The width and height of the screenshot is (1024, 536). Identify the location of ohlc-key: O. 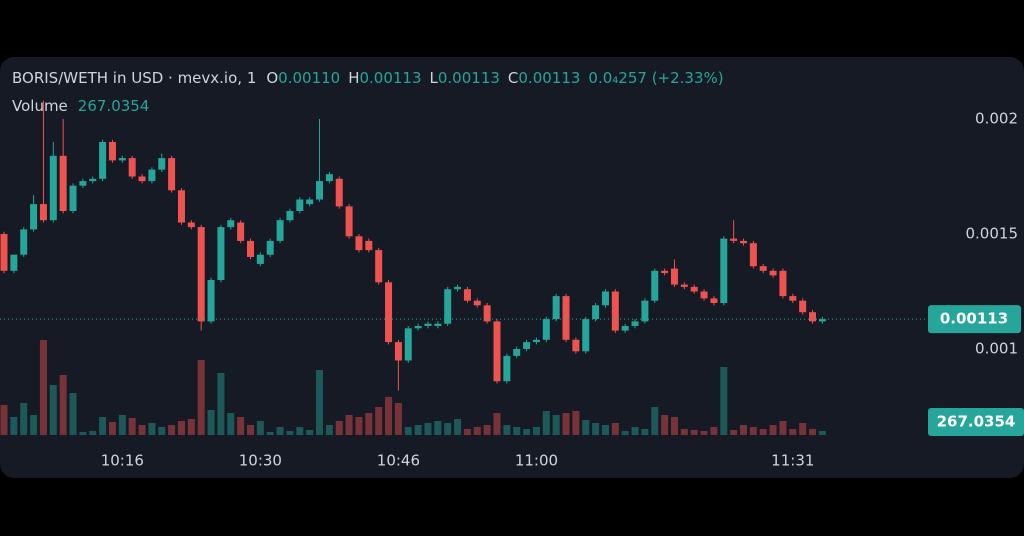
(272, 78).